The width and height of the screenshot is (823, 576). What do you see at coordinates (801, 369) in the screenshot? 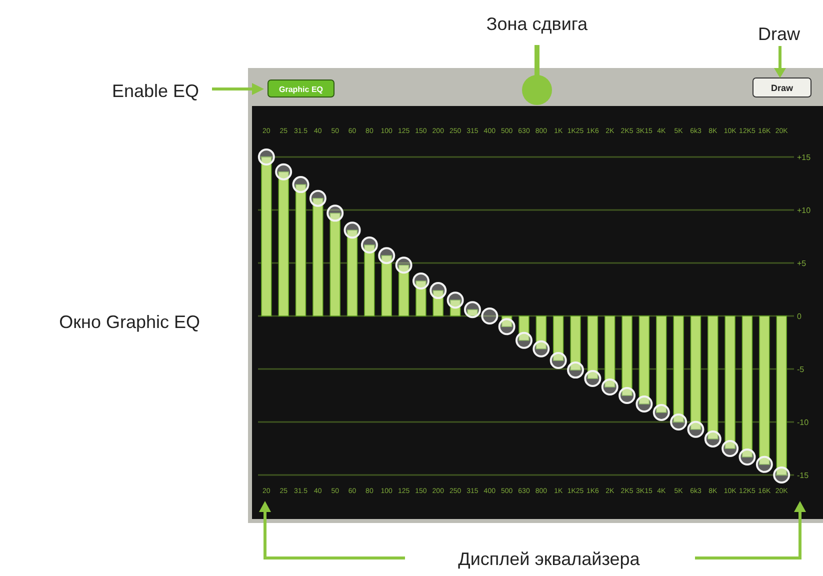
I see `y-tick-label: -5` at bounding box center [801, 369].